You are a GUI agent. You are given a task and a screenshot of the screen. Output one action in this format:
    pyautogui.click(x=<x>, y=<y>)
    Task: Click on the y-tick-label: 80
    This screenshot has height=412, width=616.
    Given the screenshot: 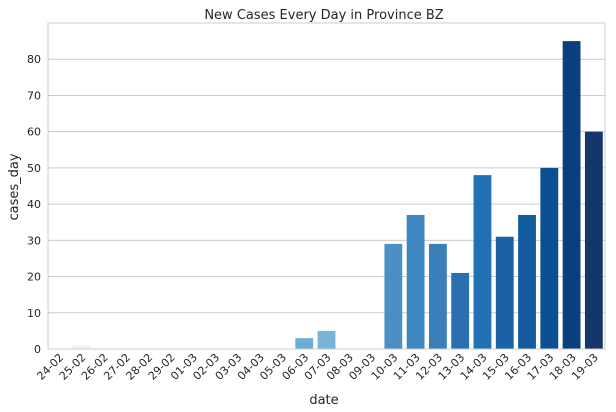 What is the action you would take?
    pyautogui.click(x=34, y=59)
    